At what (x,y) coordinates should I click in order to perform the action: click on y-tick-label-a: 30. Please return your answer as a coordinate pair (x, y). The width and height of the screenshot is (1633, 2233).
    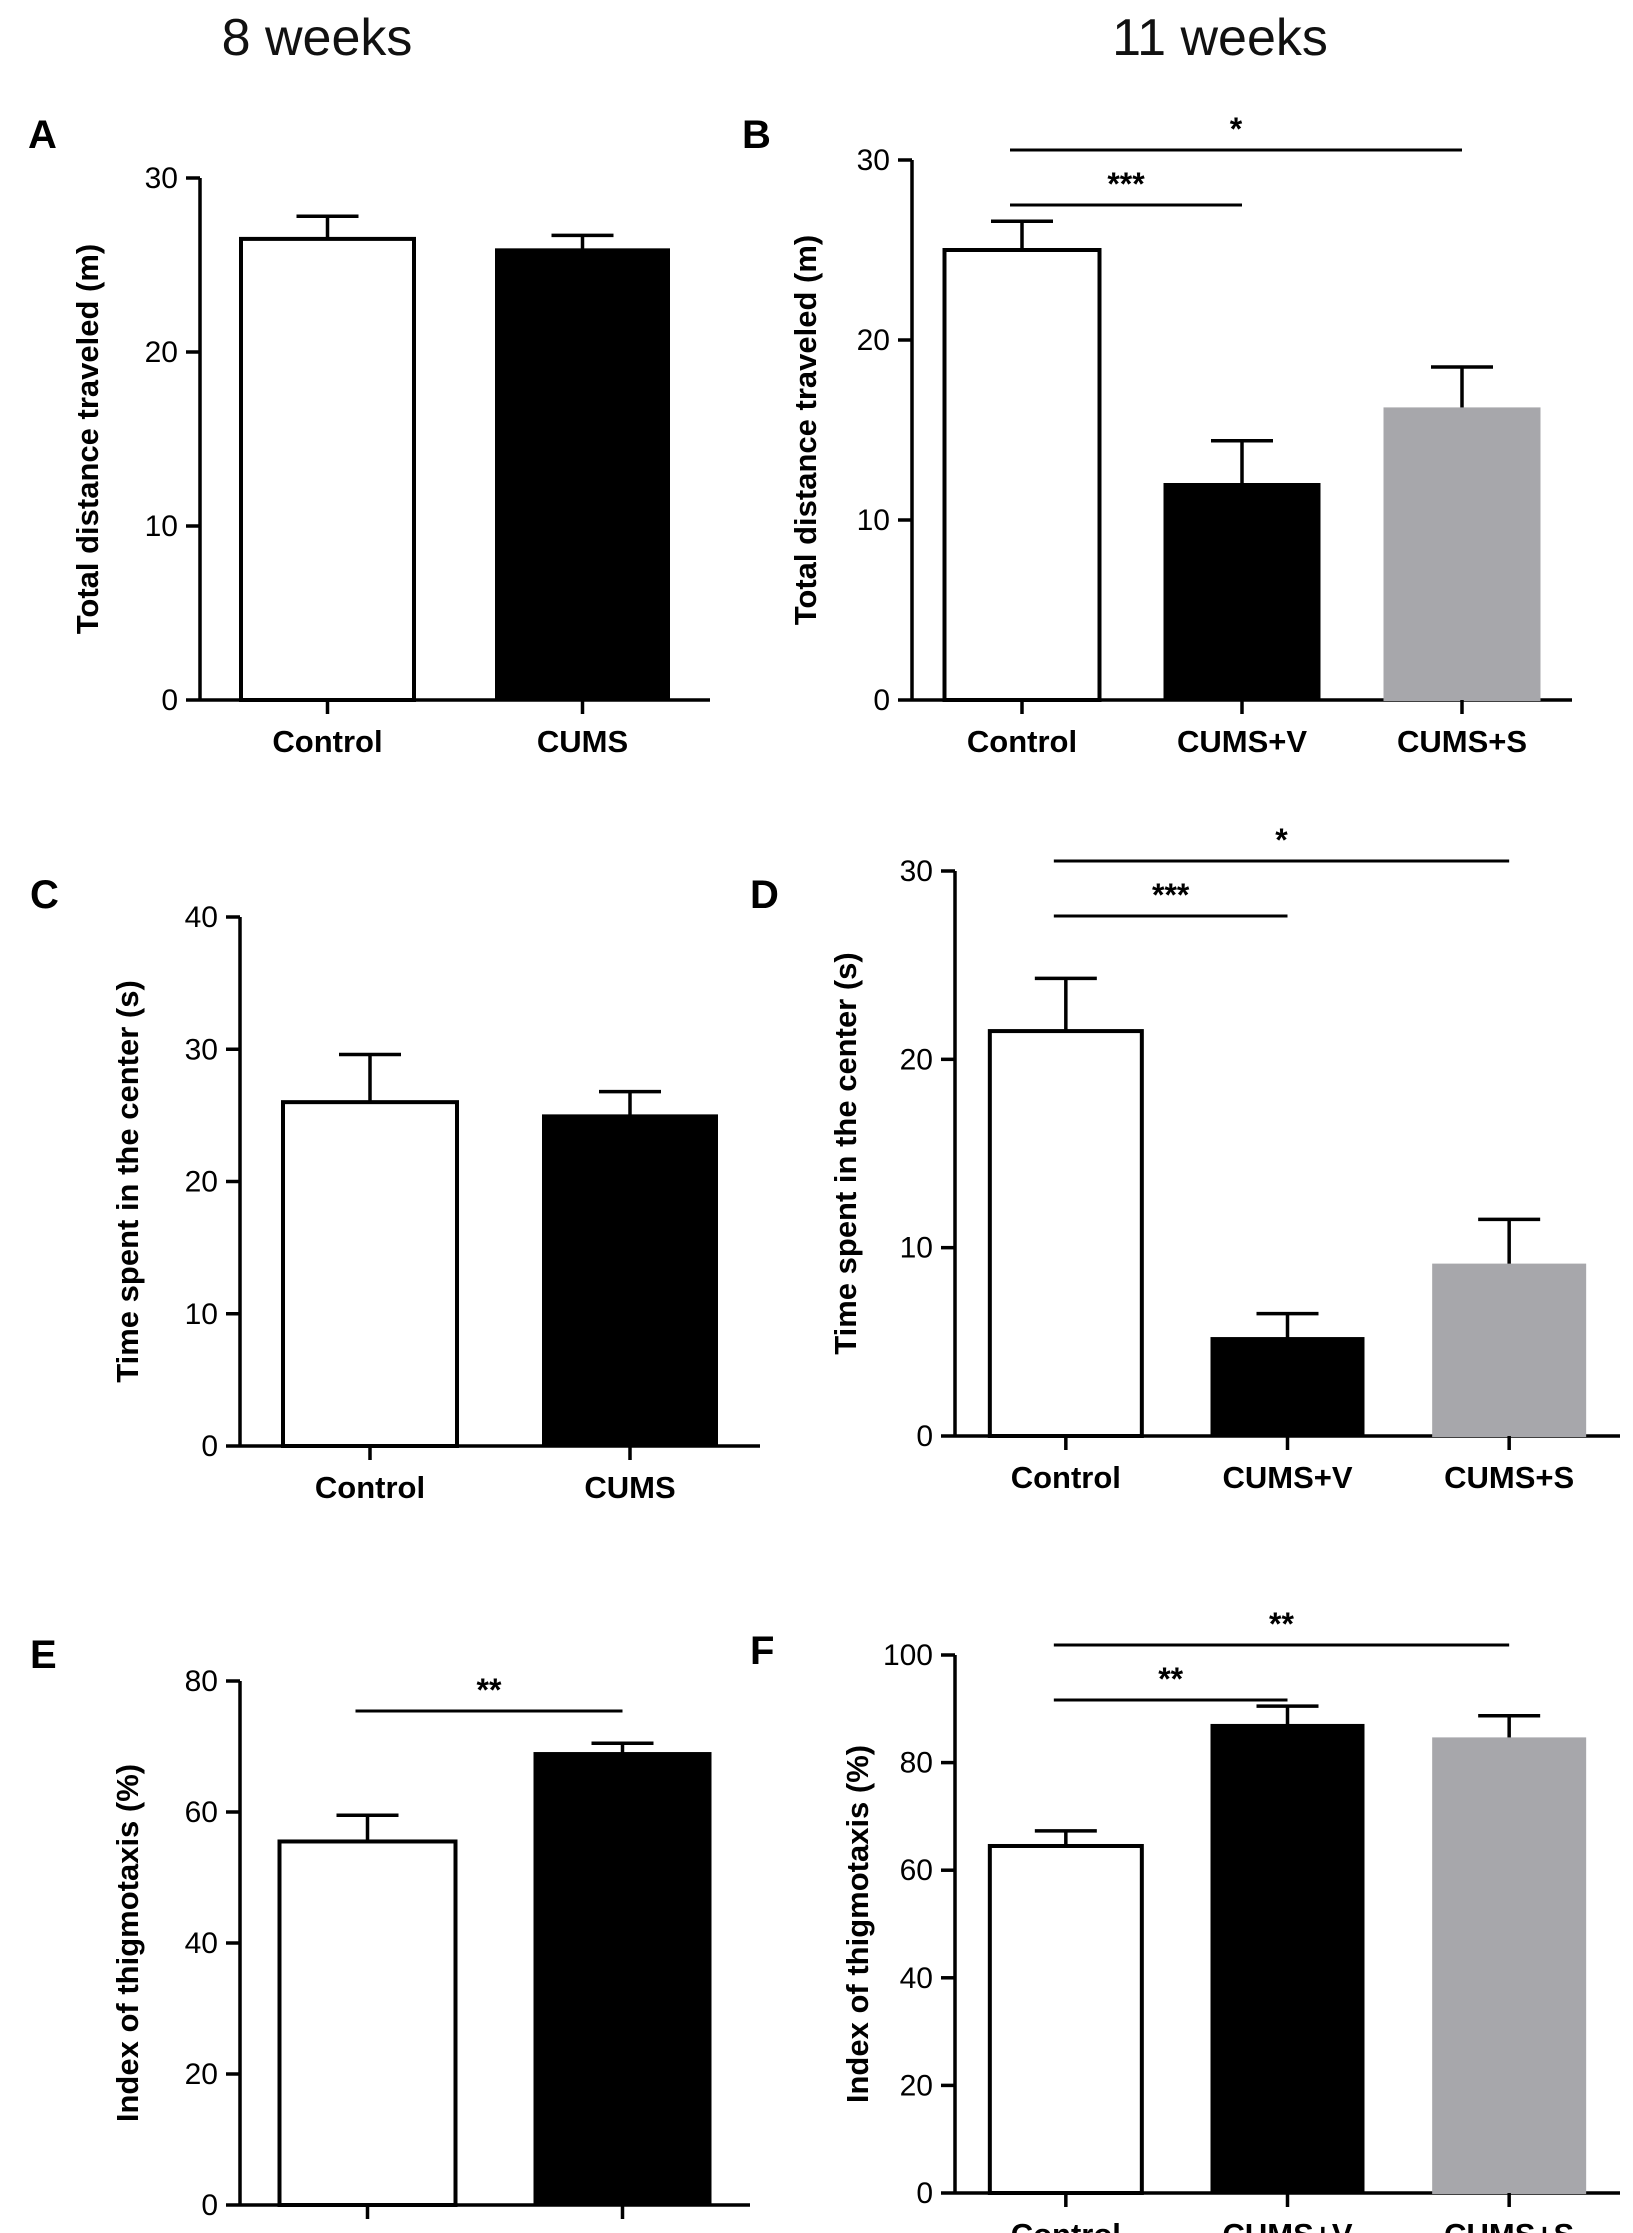
    Looking at the image, I should click on (161, 178).